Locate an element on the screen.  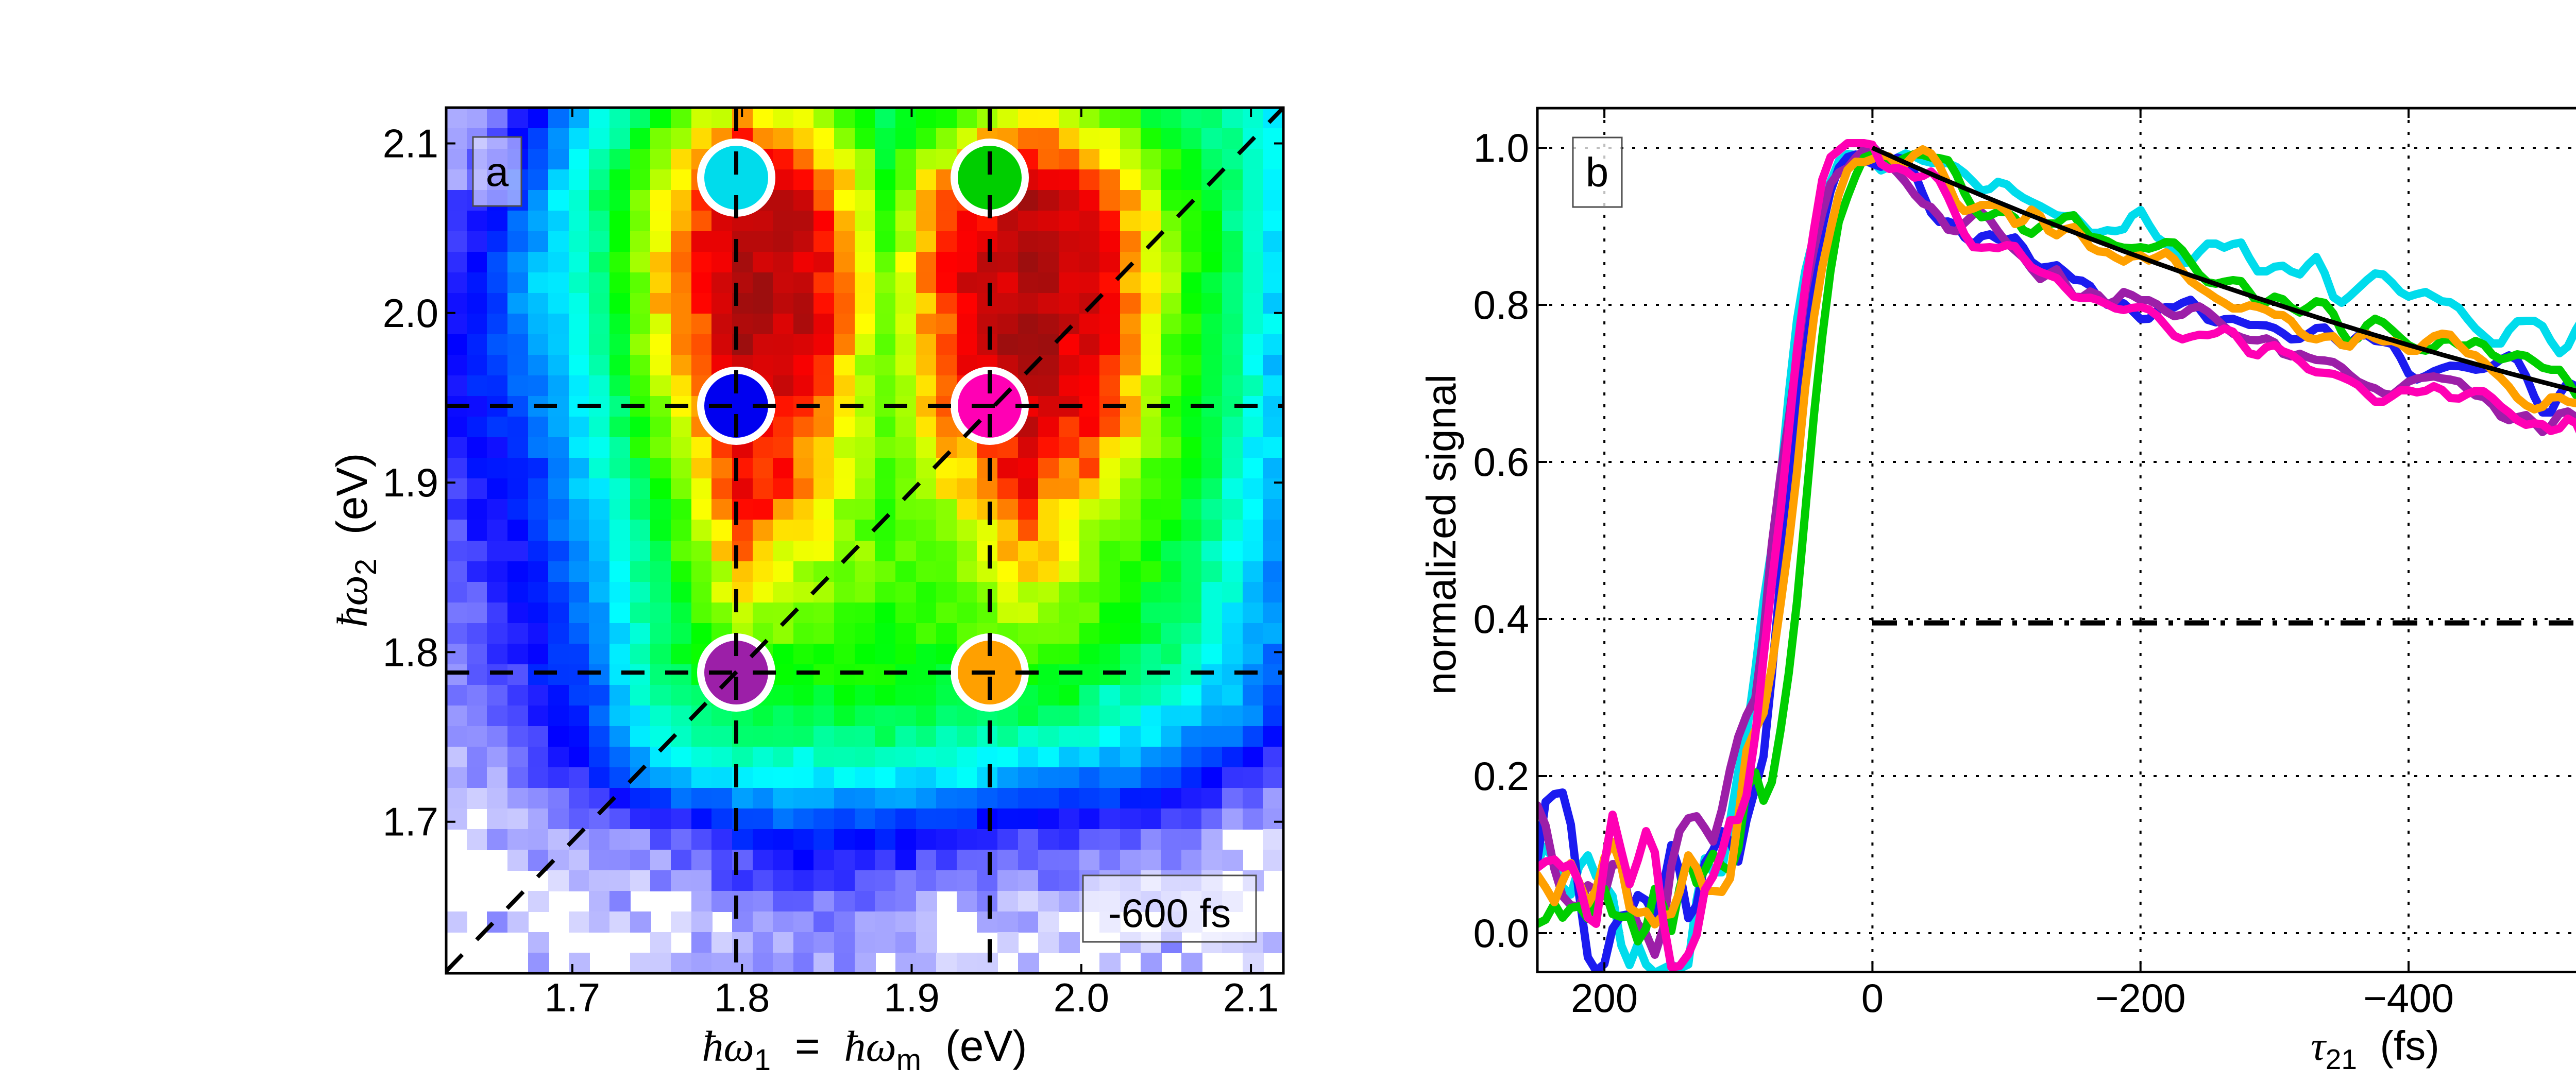
svg-text: -600 fs is located at coordinates (1169, 913).